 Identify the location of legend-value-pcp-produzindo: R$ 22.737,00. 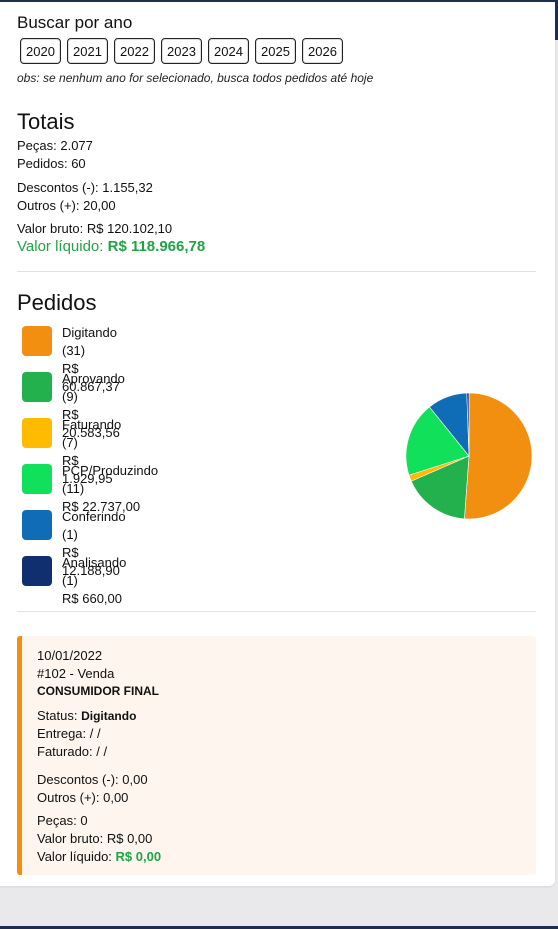
(101, 506).